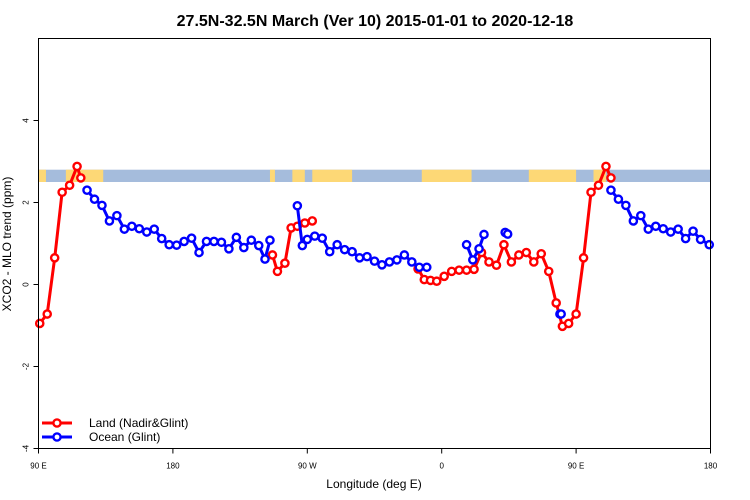 The height and width of the screenshot is (500, 750). What do you see at coordinates (441, 466) in the screenshot?
I see `x-tick-label: 0` at bounding box center [441, 466].